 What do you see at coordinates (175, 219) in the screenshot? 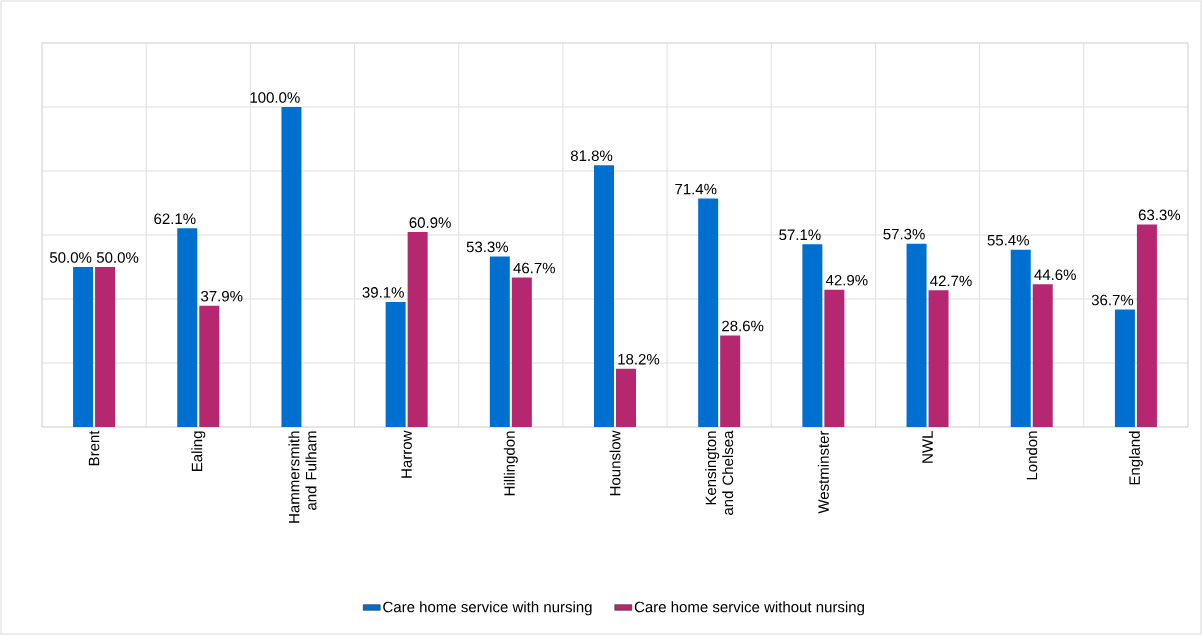
I see `data-label: 62.1%` at bounding box center [175, 219].